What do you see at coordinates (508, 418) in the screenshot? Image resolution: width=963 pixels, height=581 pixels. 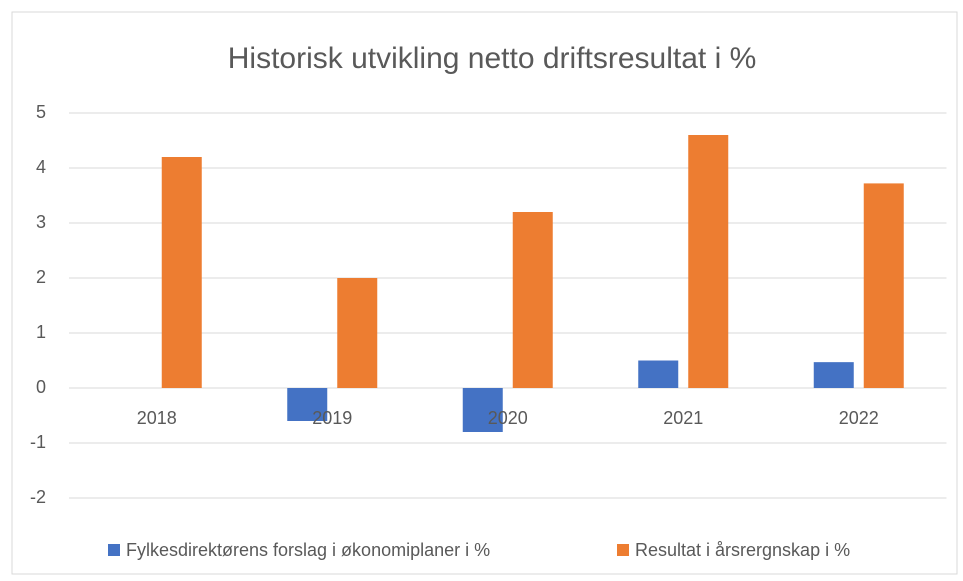 I see `x-tick-label: 2020` at bounding box center [508, 418].